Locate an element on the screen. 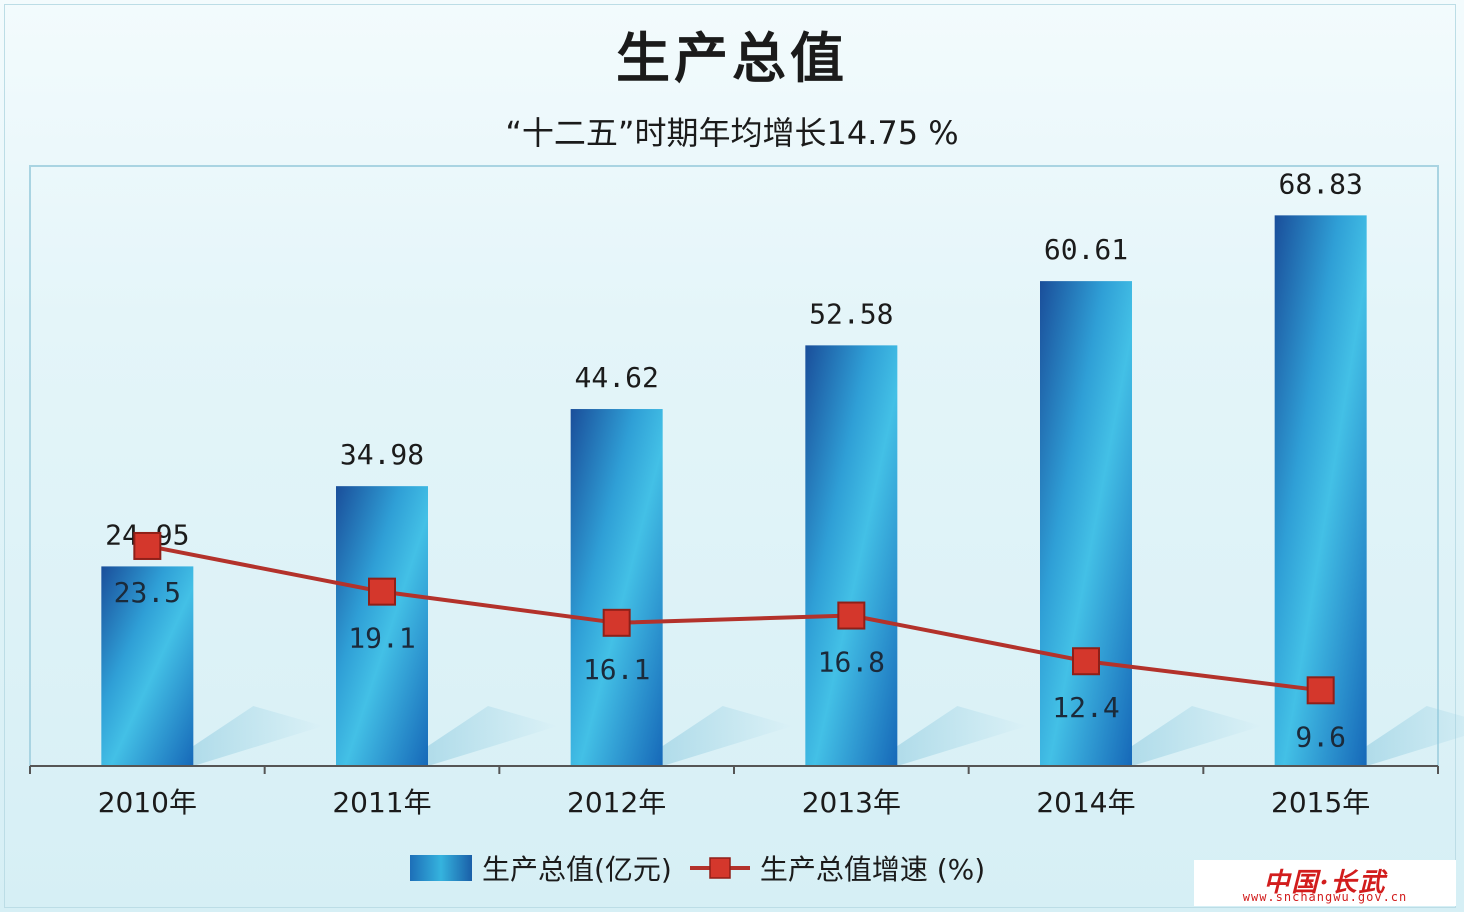  bar-value-label: 60.61 is located at coordinates (1086, 249).